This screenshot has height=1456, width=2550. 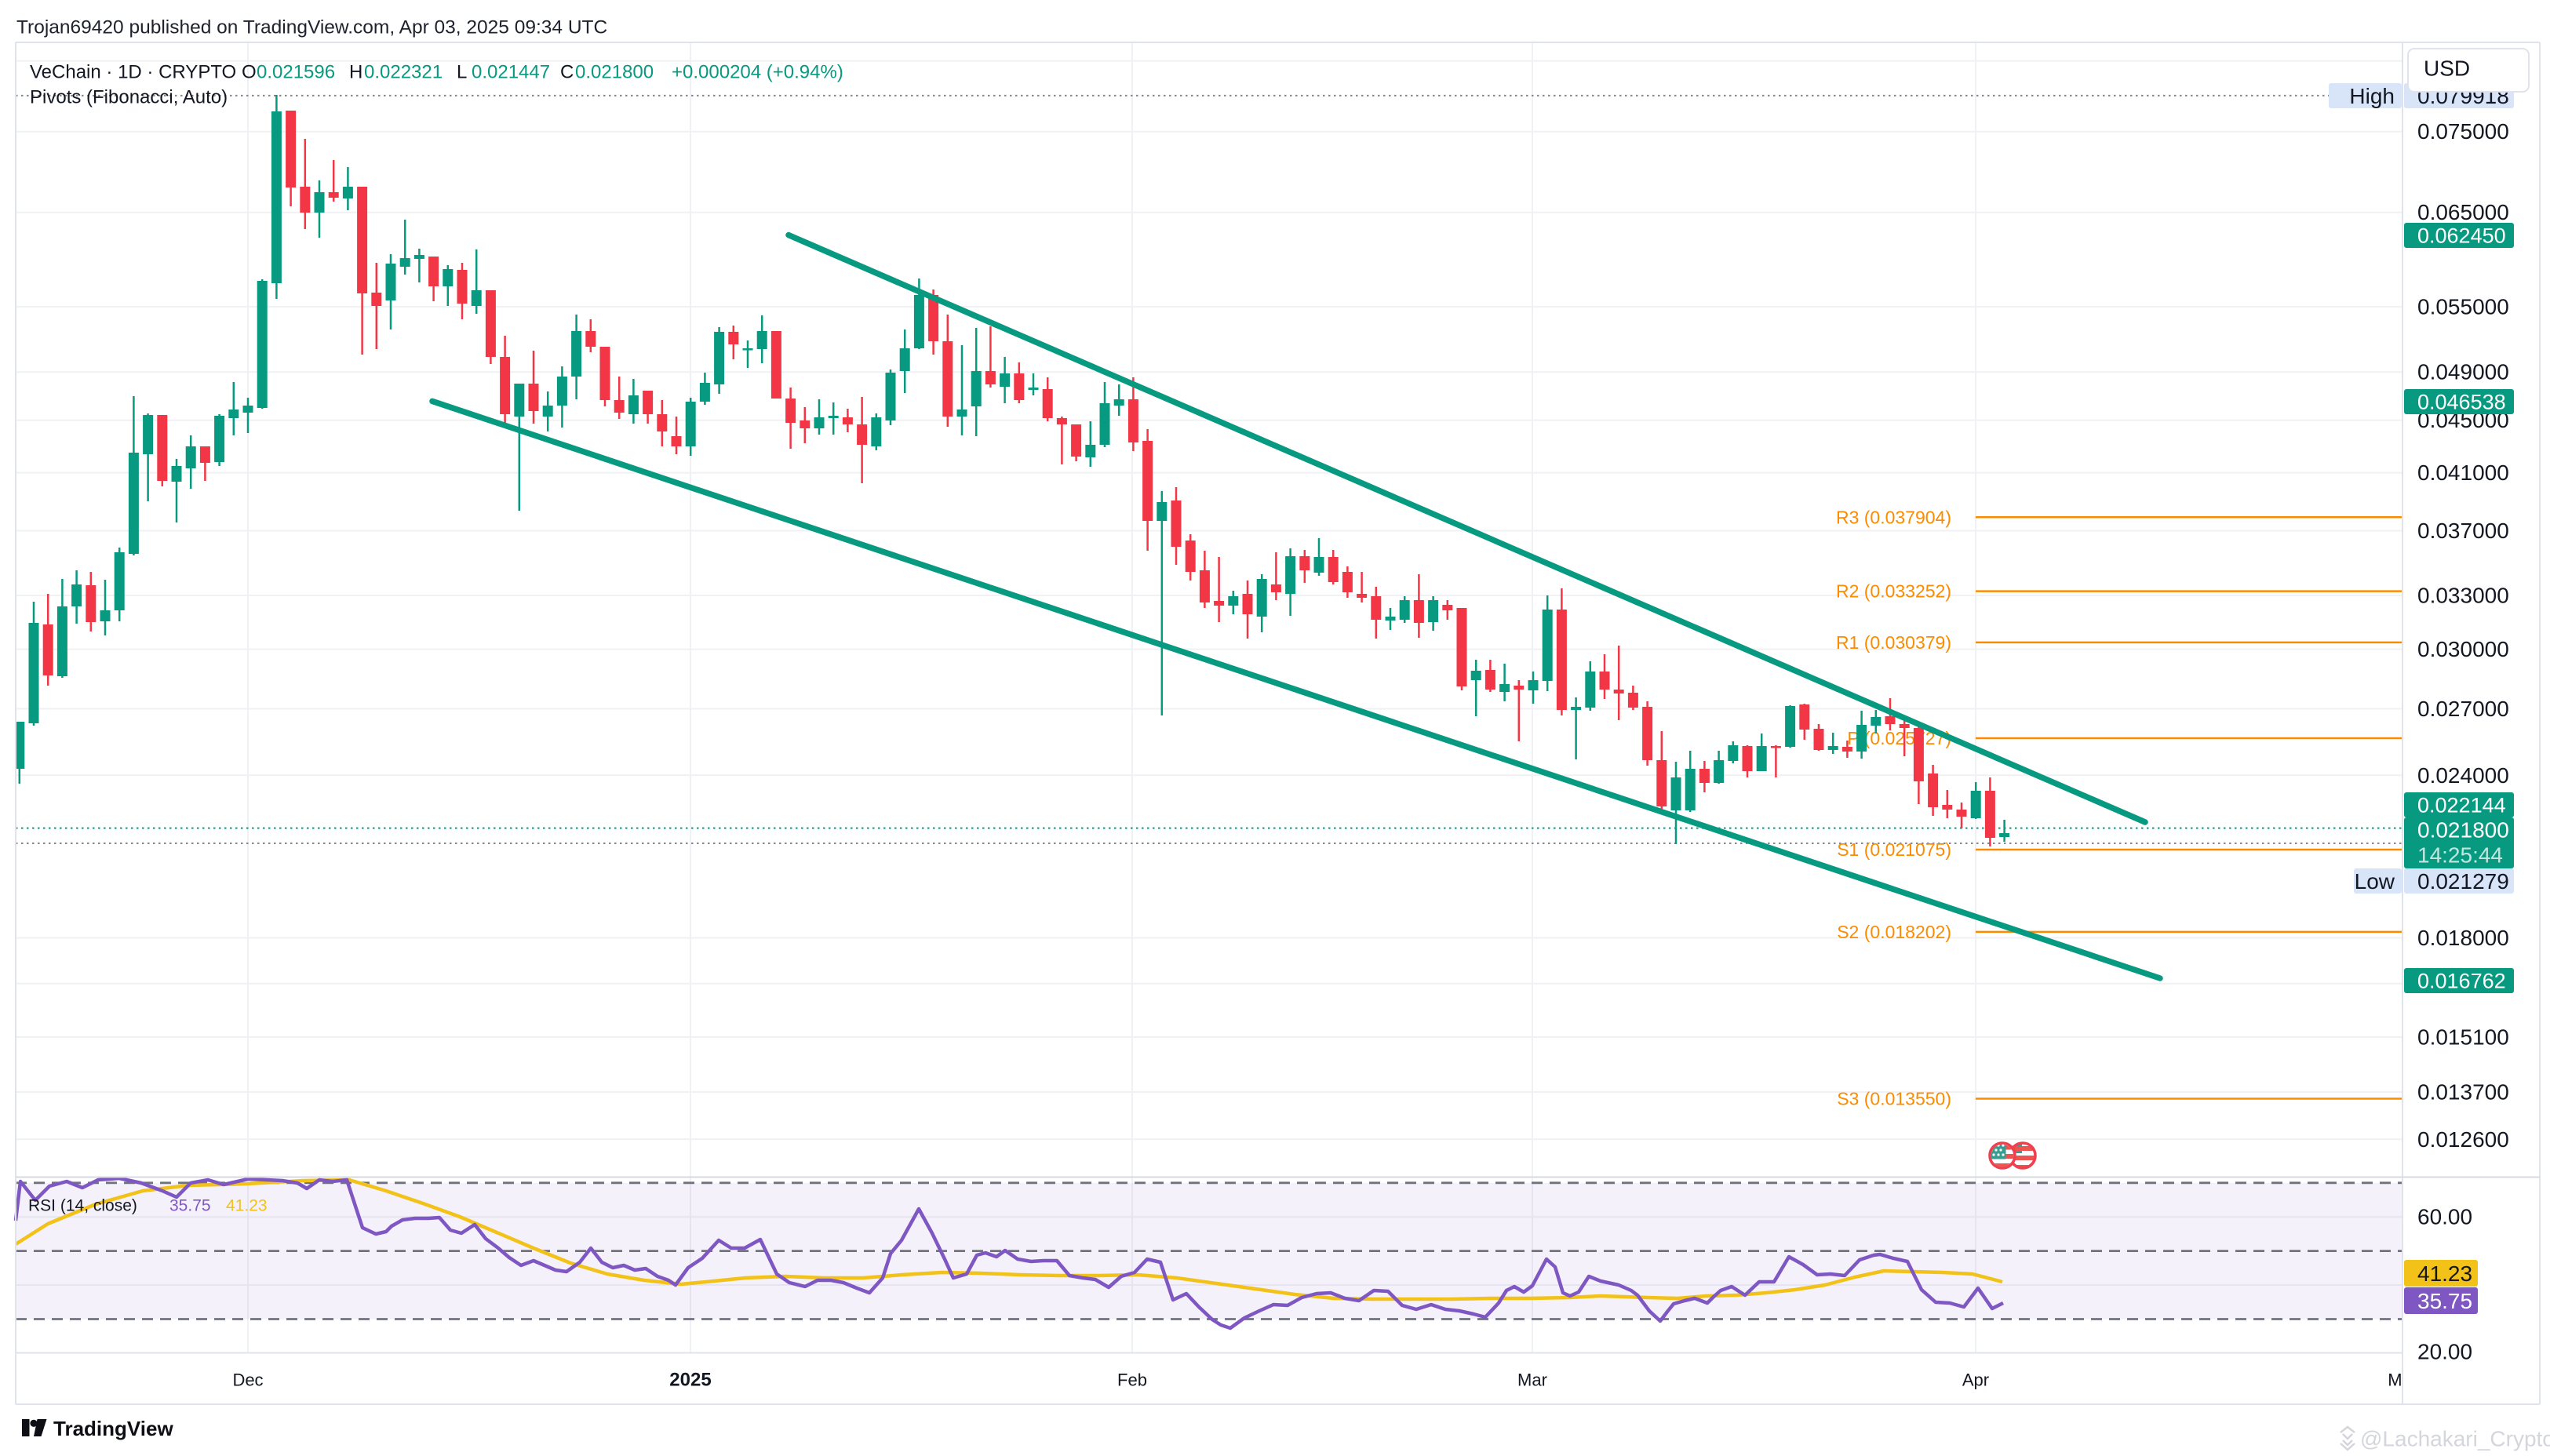 I want to click on svg-text: 0.037000, so click(x=2463, y=531).